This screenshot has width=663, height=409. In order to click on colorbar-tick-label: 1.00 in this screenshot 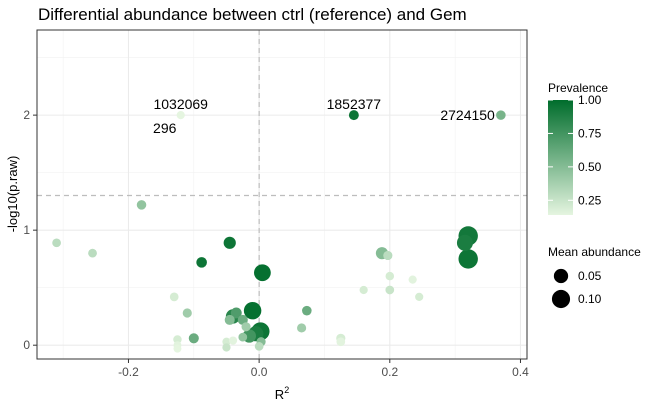, I will do `click(590, 100)`.